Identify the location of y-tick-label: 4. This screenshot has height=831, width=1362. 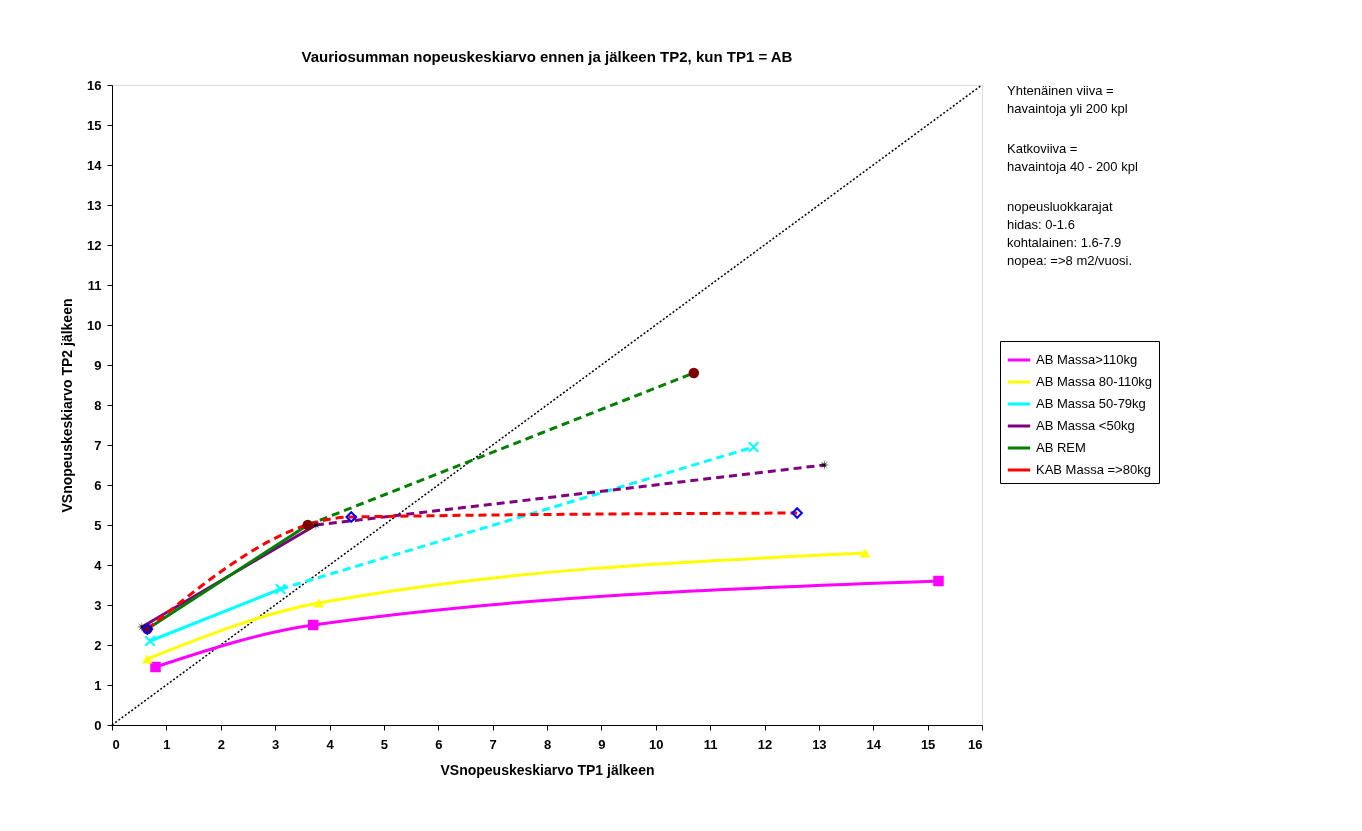
(98, 565).